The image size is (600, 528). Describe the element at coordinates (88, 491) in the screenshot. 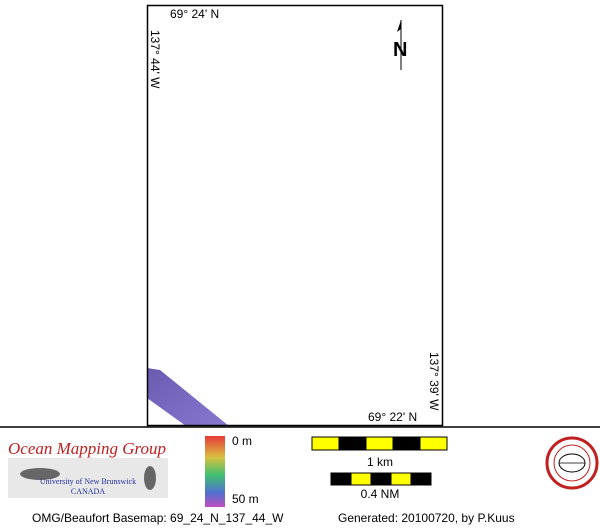

I see `logo-country: CANADA` at that location.